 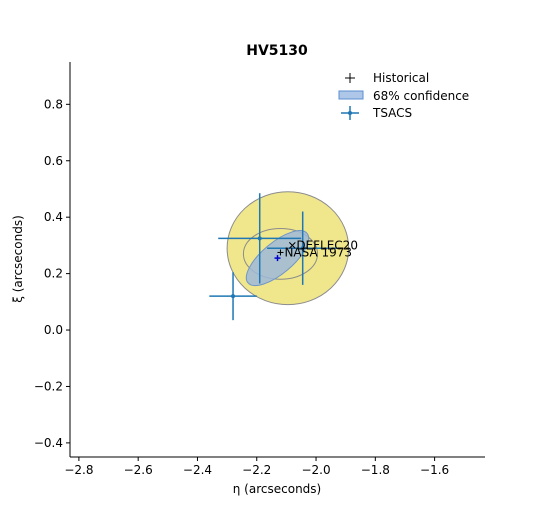 I want to click on legend-tsacs-point, so click(x=350, y=113).